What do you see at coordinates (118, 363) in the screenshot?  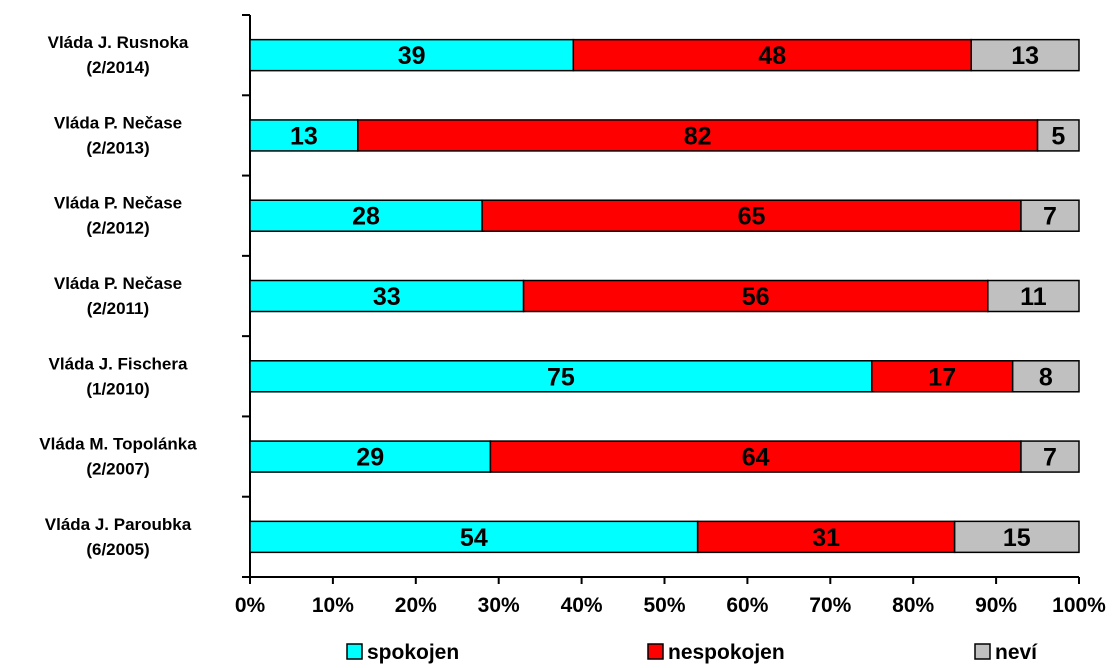 I see `category-label: Vláda J. Fischera` at bounding box center [118, 363].